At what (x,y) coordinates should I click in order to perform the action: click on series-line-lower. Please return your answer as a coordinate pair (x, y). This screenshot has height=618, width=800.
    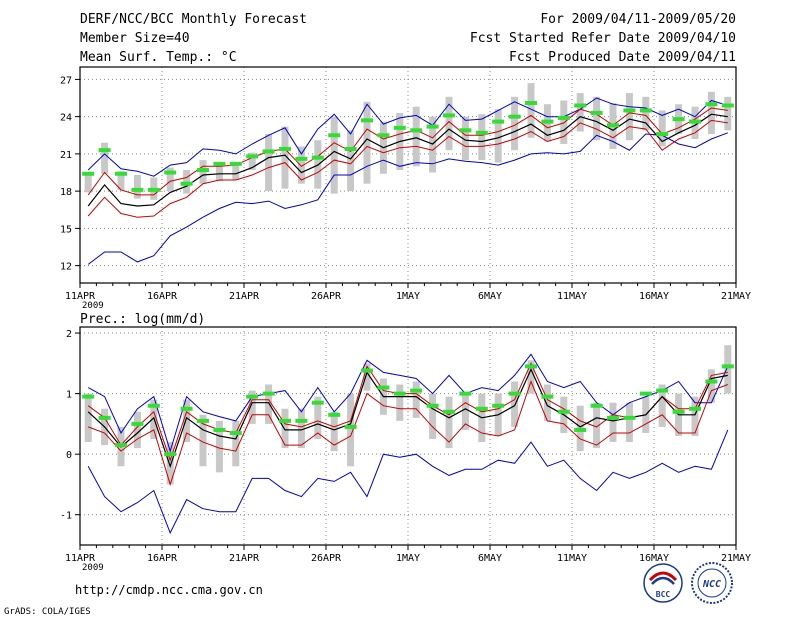
    Looking at the image, I should click on (408, 433).